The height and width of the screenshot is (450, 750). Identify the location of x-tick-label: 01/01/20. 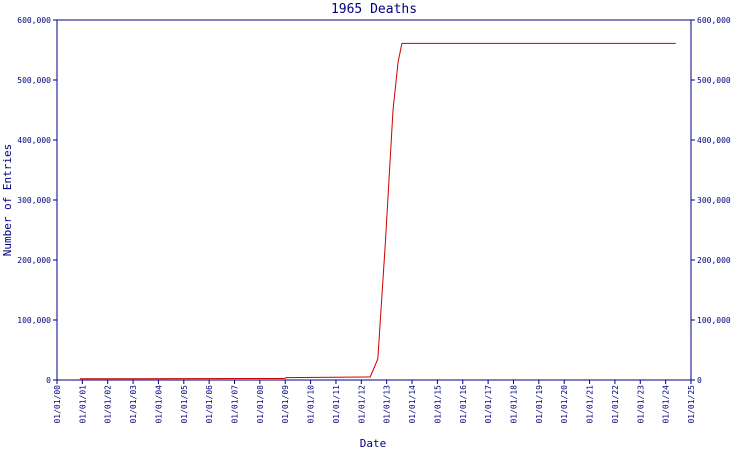
(564, 404).